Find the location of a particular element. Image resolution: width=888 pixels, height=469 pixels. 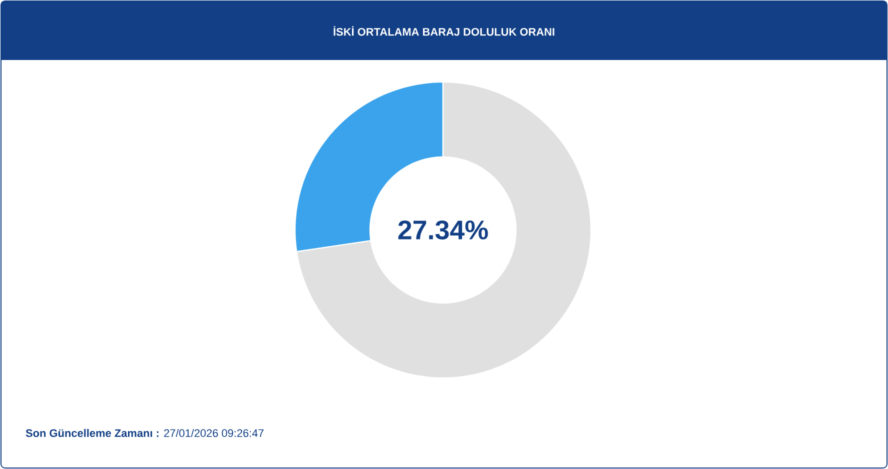

chart-title: İSKİ ORTALAMA BARAJ DOLULUK ORANI is located at coordinates (444, 31).